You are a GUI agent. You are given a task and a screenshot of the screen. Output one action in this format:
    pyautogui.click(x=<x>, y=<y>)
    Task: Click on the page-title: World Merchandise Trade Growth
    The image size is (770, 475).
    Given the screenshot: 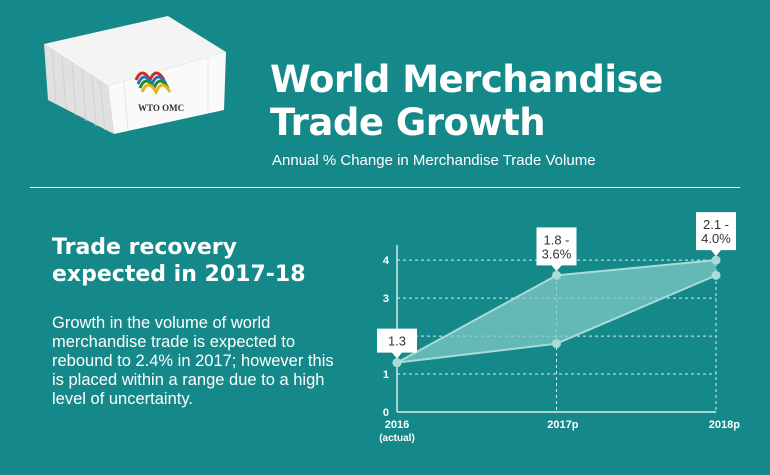 What is the action you would take?
    pyautogui.click(x=510, y=101)
    